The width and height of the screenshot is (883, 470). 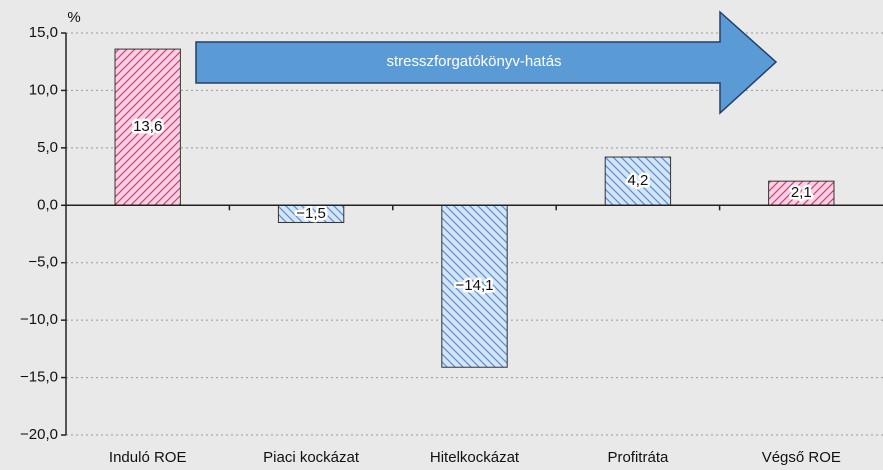 I want to click on y-tick-label: 0,0, so click(x=47, y=204).